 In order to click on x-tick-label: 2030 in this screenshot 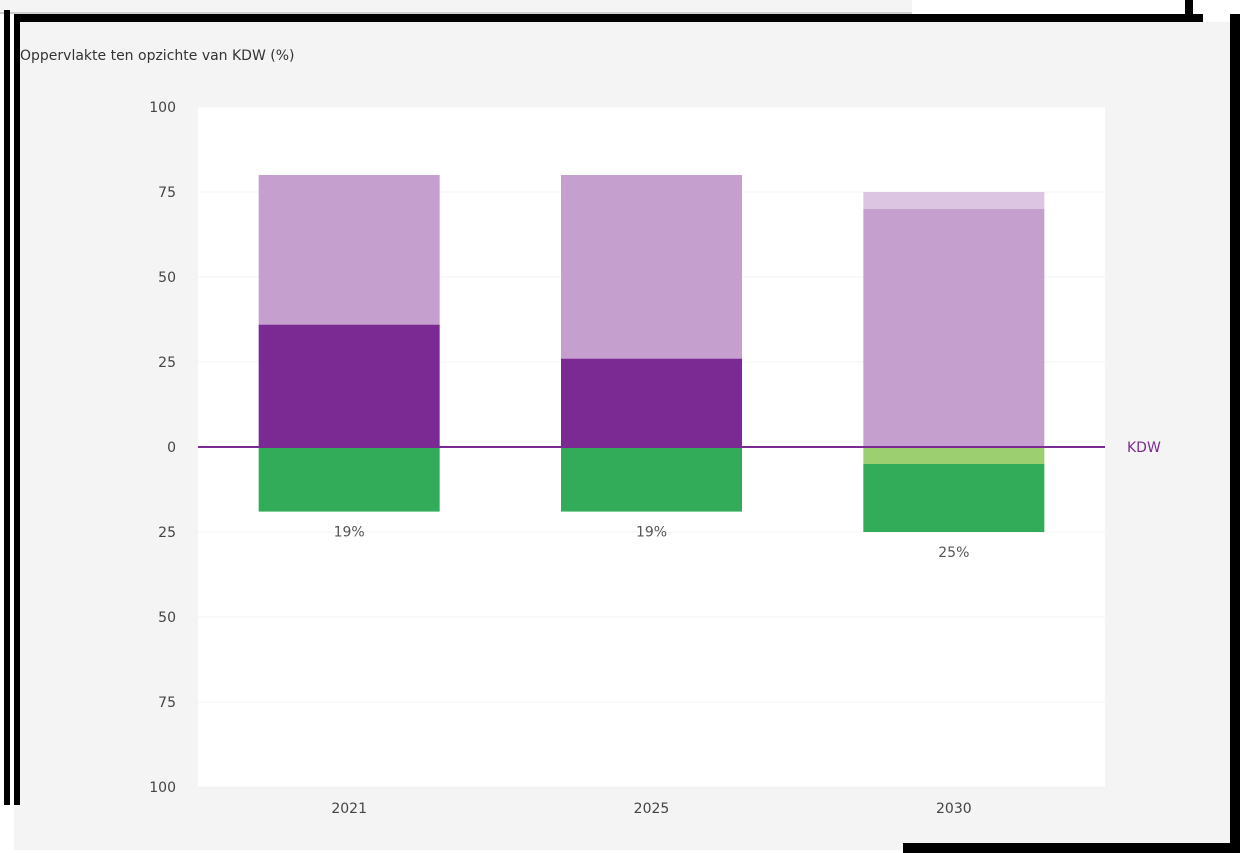, I will do `click(954, 809)`.